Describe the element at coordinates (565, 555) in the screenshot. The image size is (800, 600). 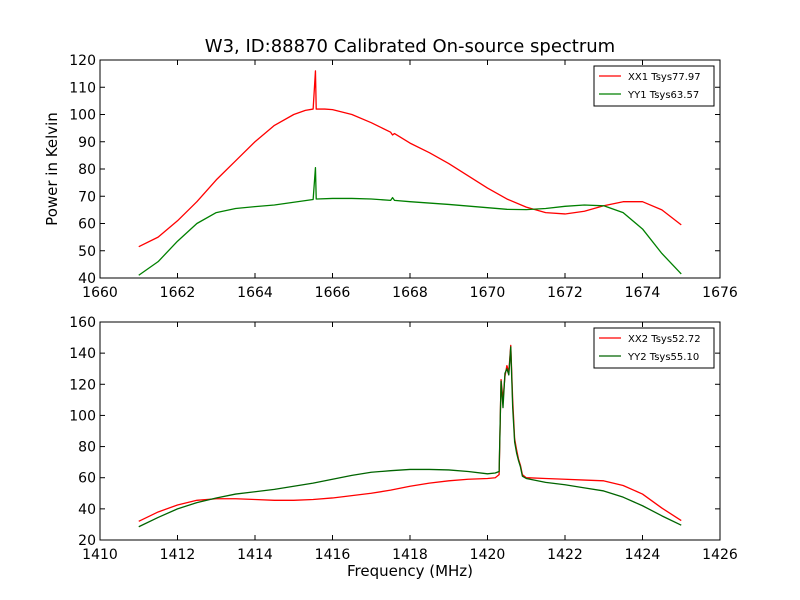
I see `x-tick-label: 1422` at that location.